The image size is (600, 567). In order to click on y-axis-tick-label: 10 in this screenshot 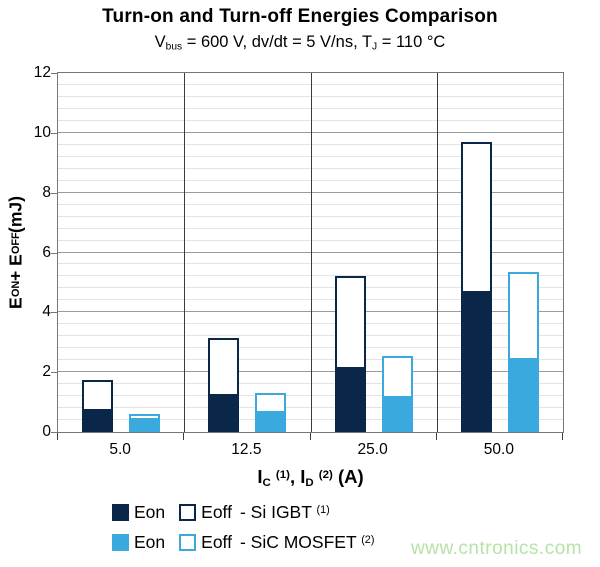, I will do `click(42, 132)`.